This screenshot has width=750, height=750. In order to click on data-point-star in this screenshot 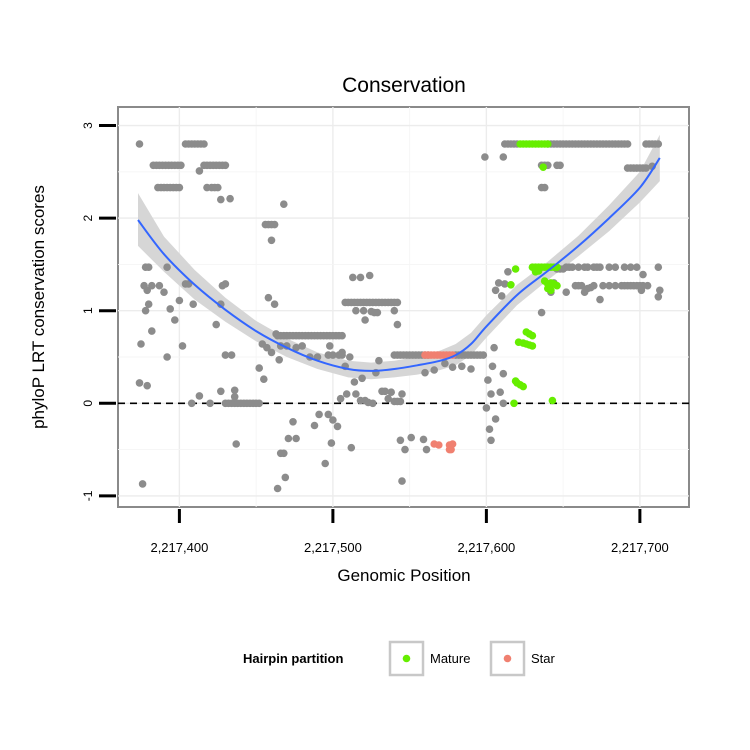, I will do `click(451, 449)`.